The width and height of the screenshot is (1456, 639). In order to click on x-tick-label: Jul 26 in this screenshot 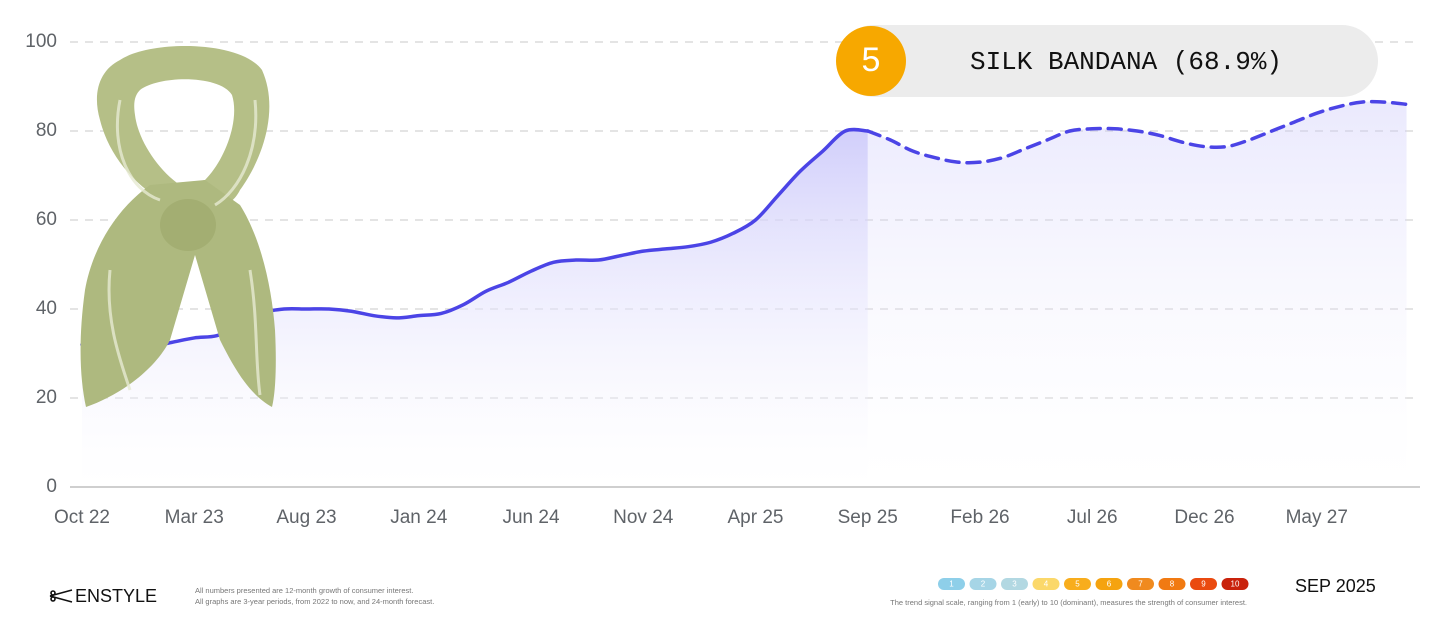, I will do `click(1092, 517)`.